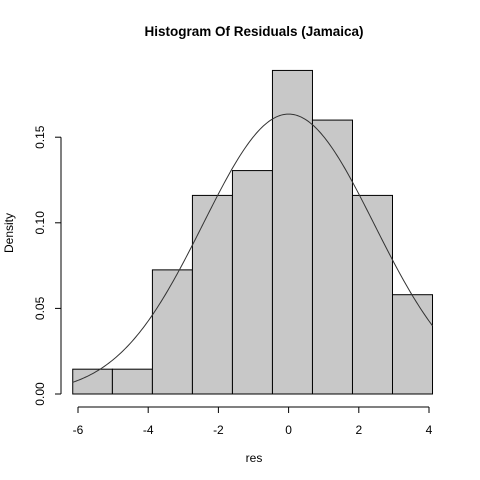  I want to click on x-tick-label-2: -4, so click(148, 430).